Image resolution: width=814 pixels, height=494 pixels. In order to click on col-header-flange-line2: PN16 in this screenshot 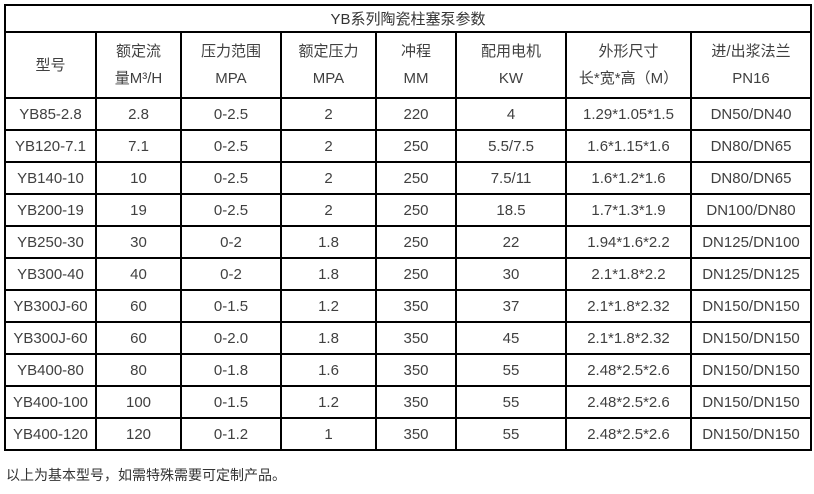, I will do `click(751, 78)`.